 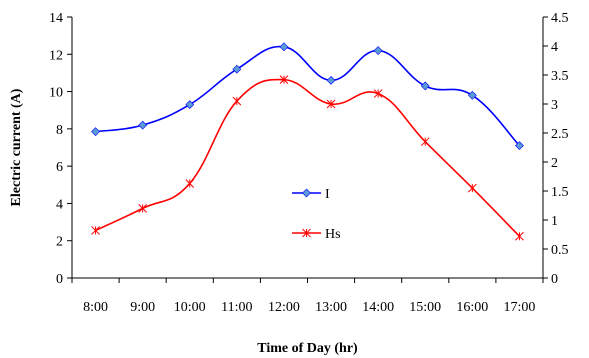 I want to click on x-tick-label: 13:00, so click(x=331, y=307).